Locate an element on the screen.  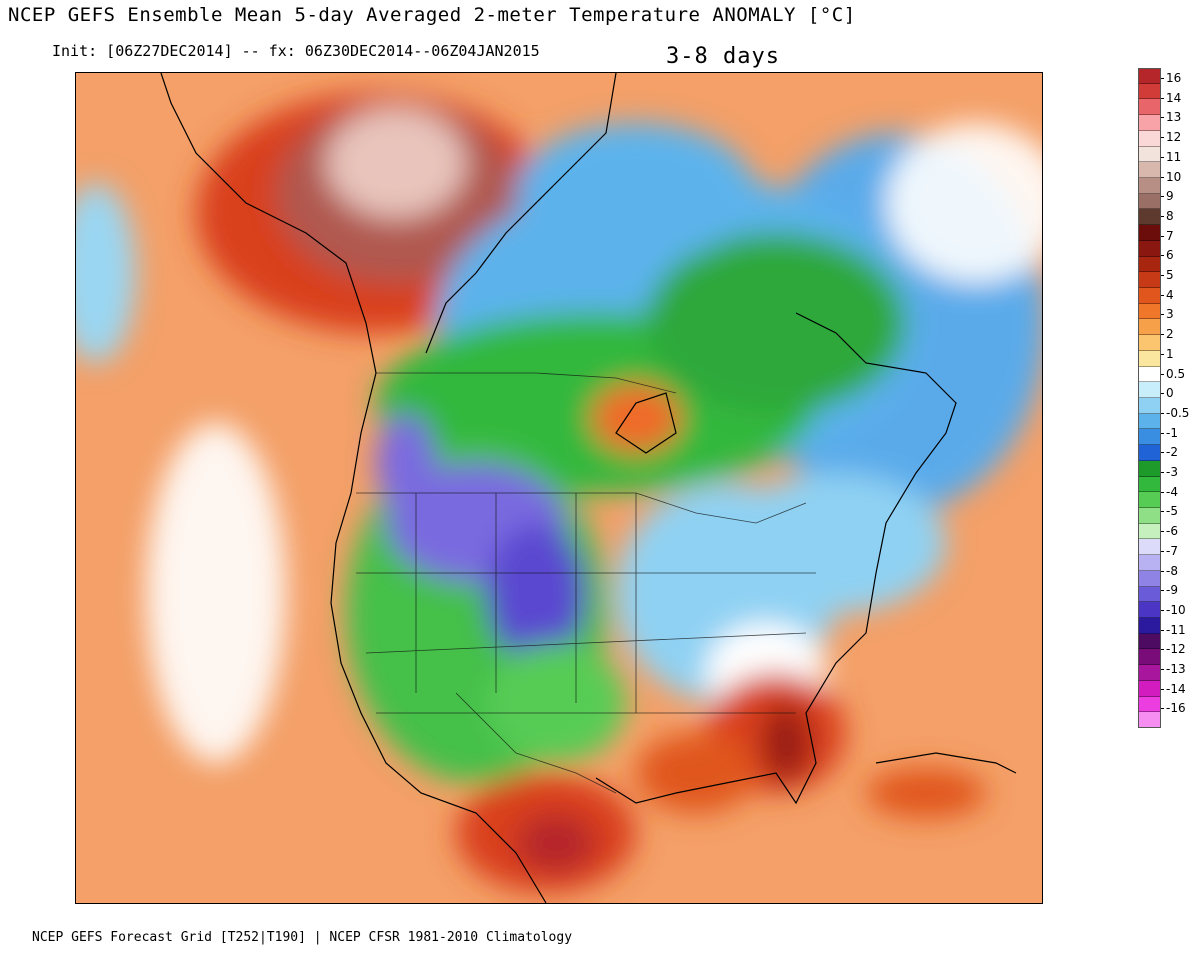
legend-label: -16 is located at coordinates (1176, 708).